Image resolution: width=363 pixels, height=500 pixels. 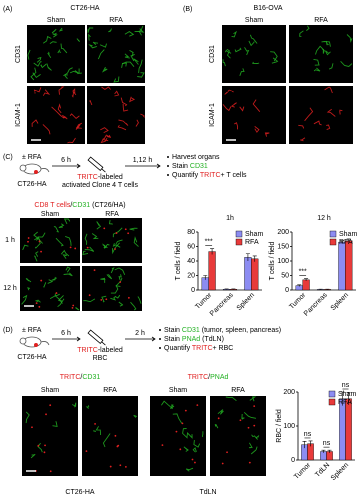 I want to click on count: 68, so click(x=94, y=94).